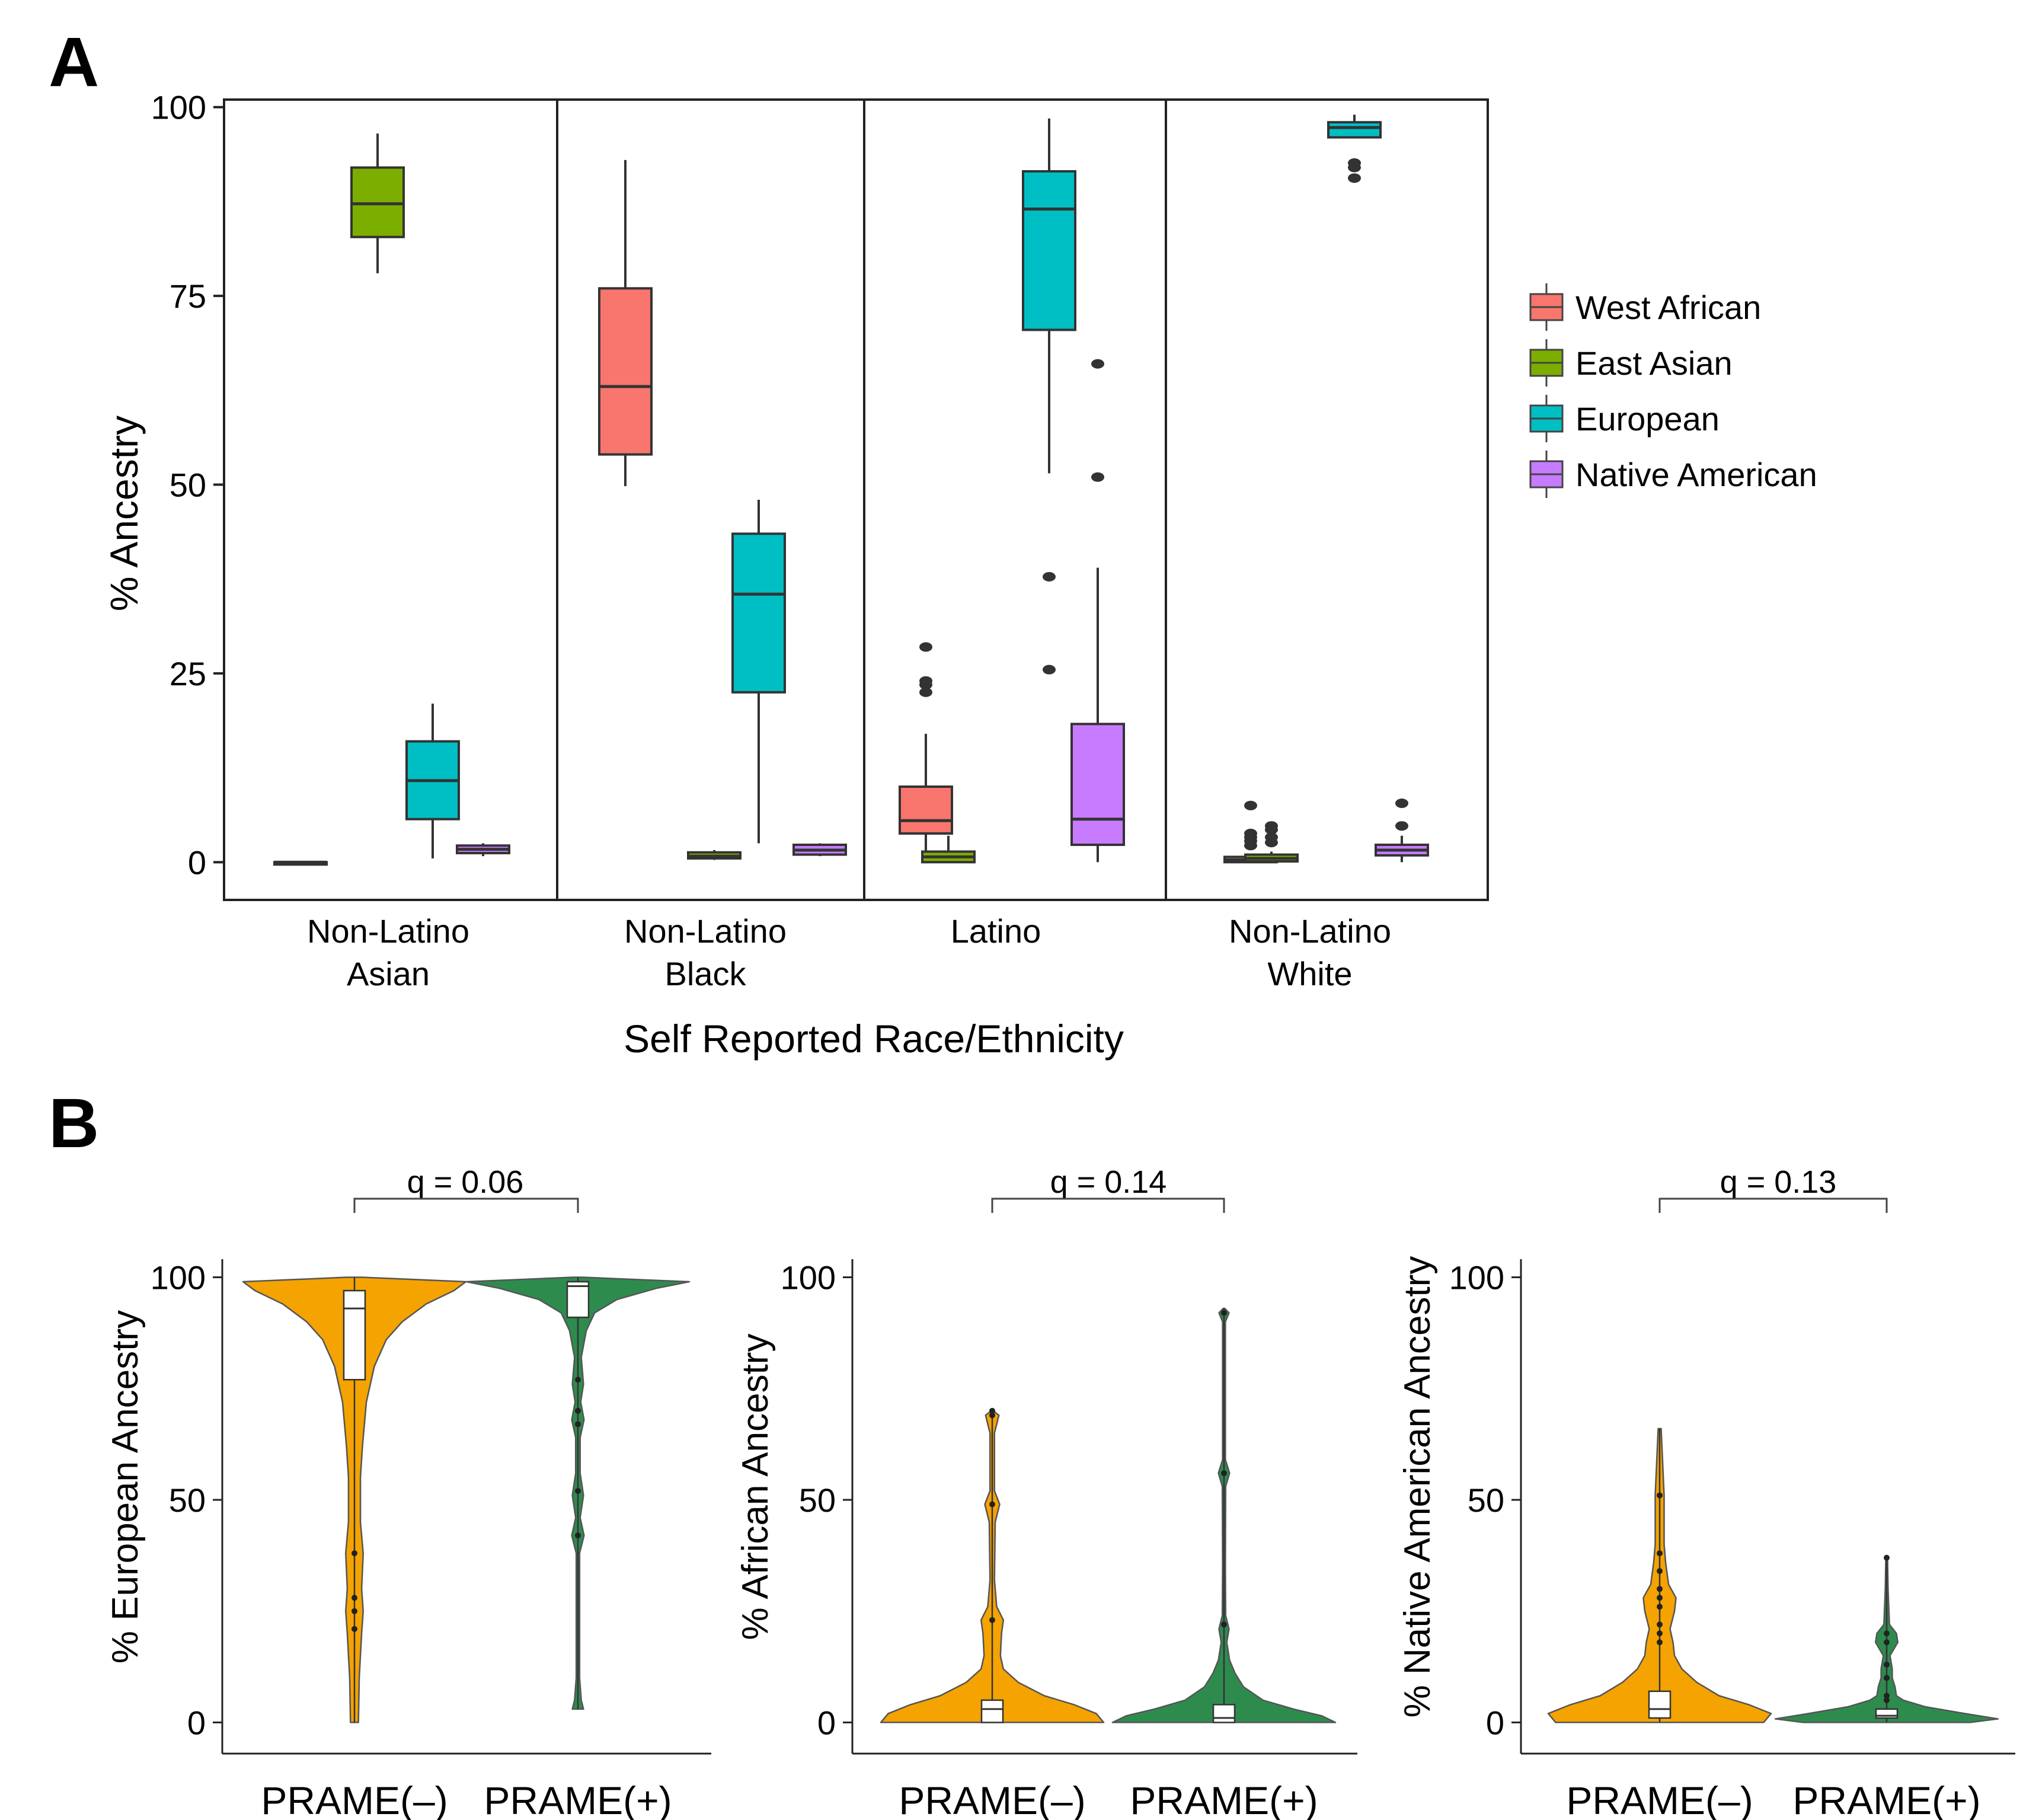 The height and width of the screenshot is (1820, 2039). I want to click on panel-a-y-tick-label: 75, so click(188, 296).